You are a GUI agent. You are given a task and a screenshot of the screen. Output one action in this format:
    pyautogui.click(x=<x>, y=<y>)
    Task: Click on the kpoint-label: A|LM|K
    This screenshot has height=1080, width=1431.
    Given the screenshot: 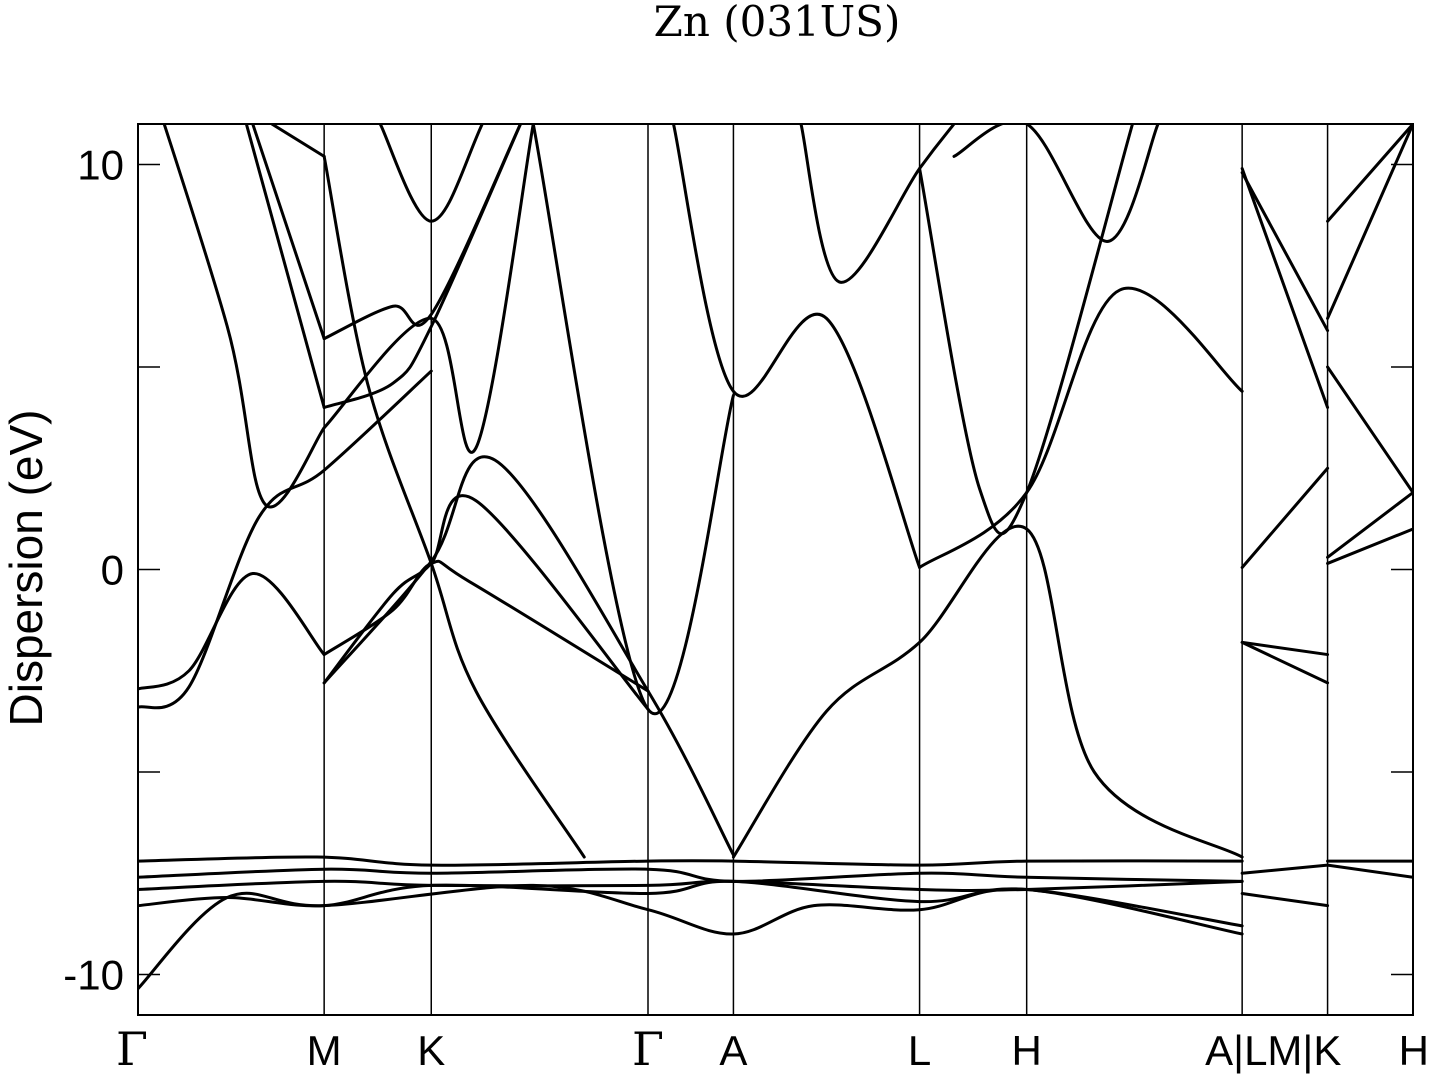 What is the action you would take?
    pyautogui.click(x=1273, y=1050)
    